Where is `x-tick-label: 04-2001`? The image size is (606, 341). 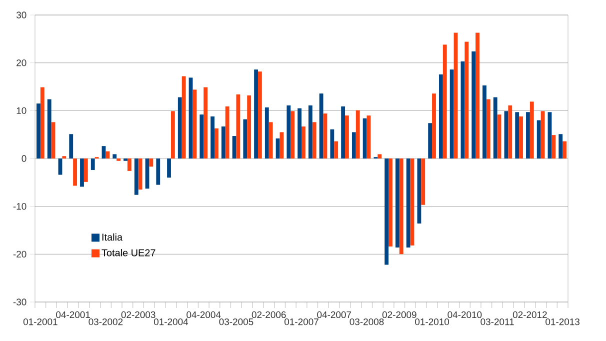
x-tick-label: 04-2001 is located at coordinates (73, 314).